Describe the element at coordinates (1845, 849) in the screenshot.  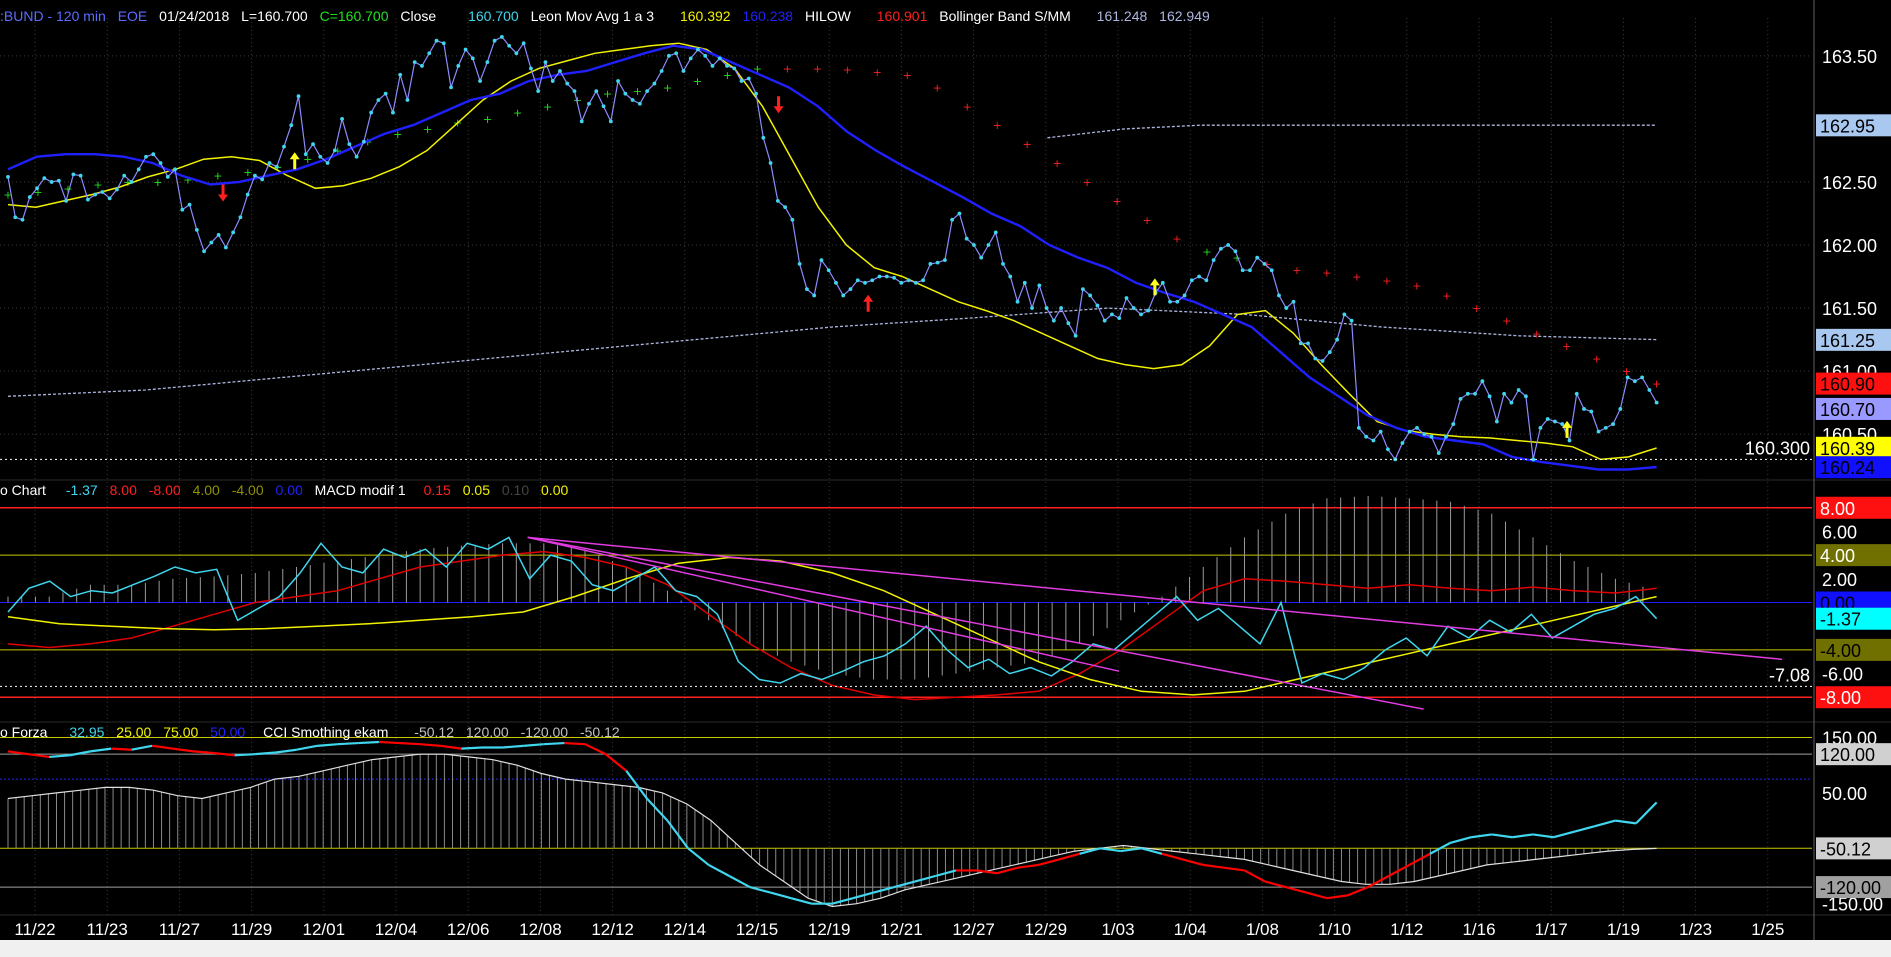
I see `cci-level-label: -50.12` at that location.